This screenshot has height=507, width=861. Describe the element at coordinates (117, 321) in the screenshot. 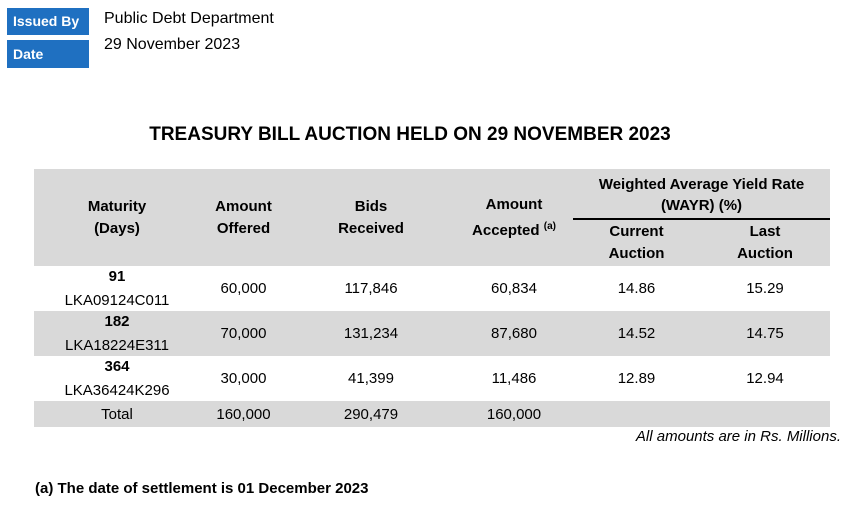

I see `maturity-days: 182` at that location.